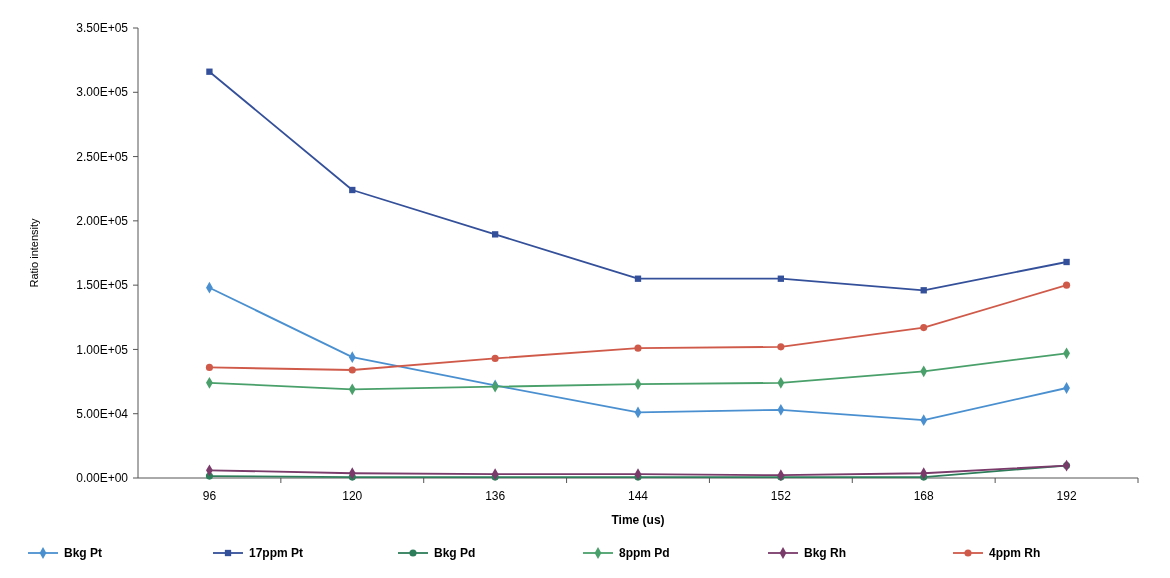 The width and height of the screenshot is (1170, 578). I want to click on y-tick-label: 3.50E+05, so click(102, 28).